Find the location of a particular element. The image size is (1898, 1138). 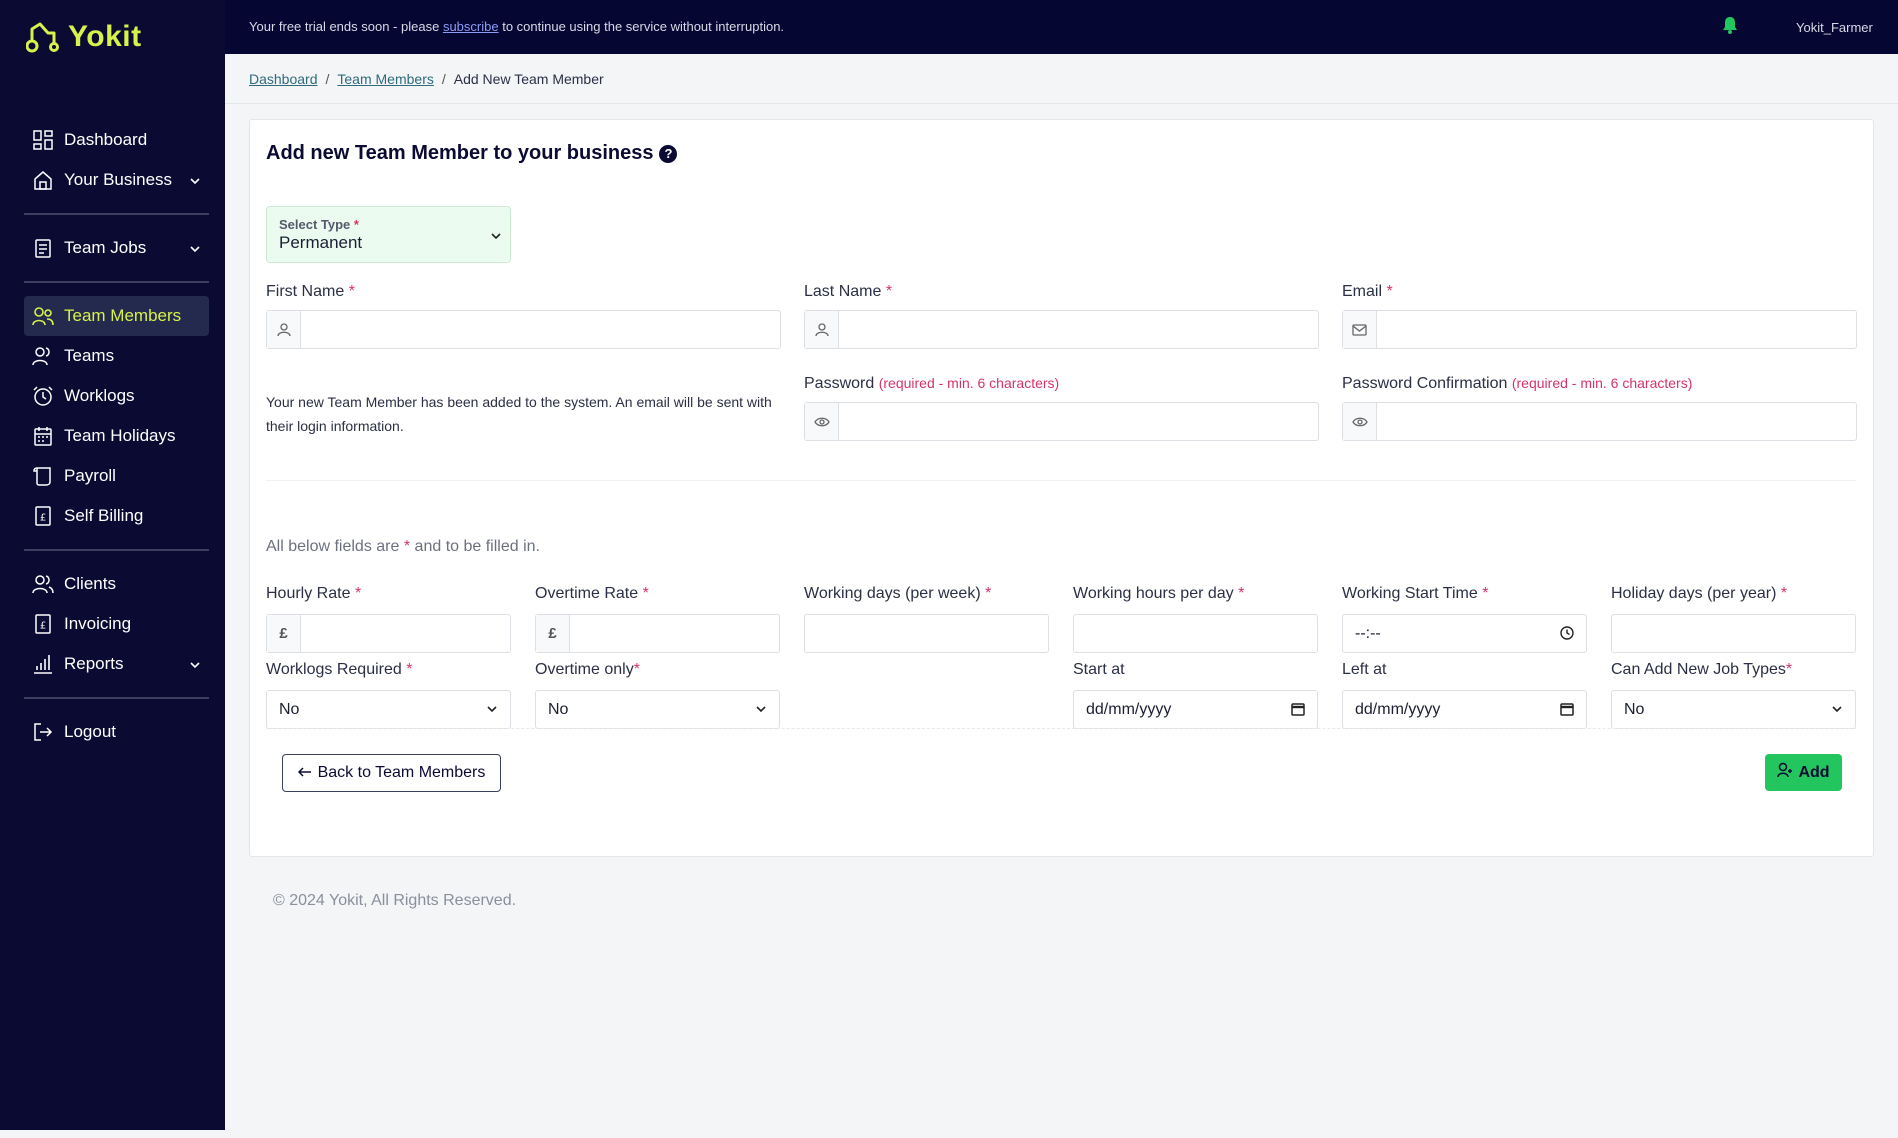

can-add-job-types-label: Can Add New Job Types* is located at coordinates (1702, 669).